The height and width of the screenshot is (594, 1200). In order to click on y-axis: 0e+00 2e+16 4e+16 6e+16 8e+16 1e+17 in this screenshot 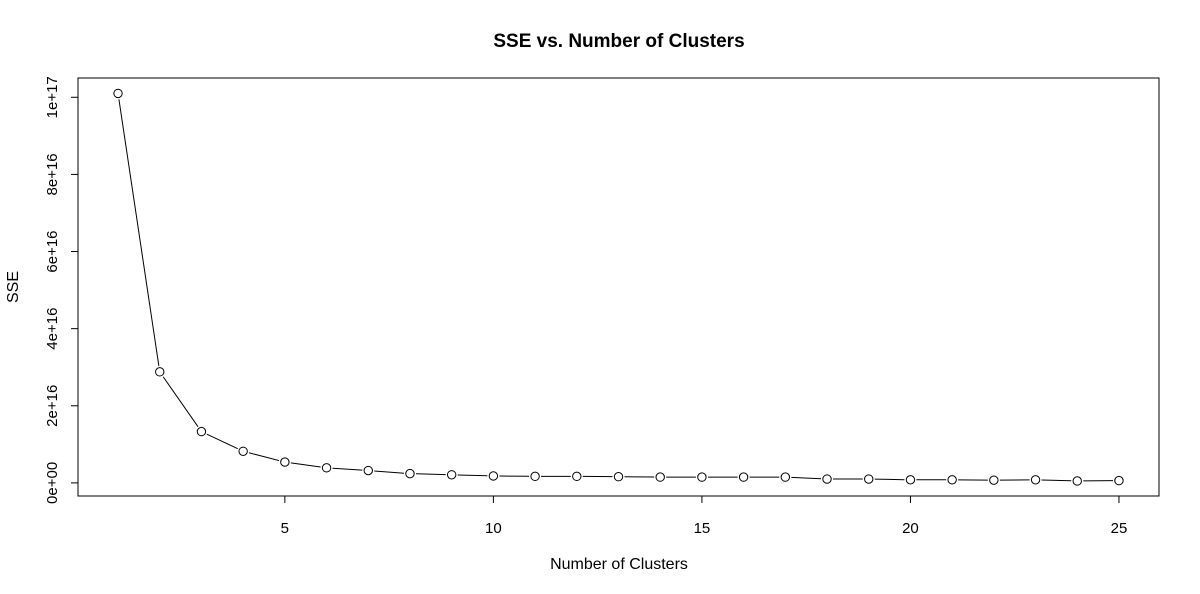, I will do `click(61, 290)`.